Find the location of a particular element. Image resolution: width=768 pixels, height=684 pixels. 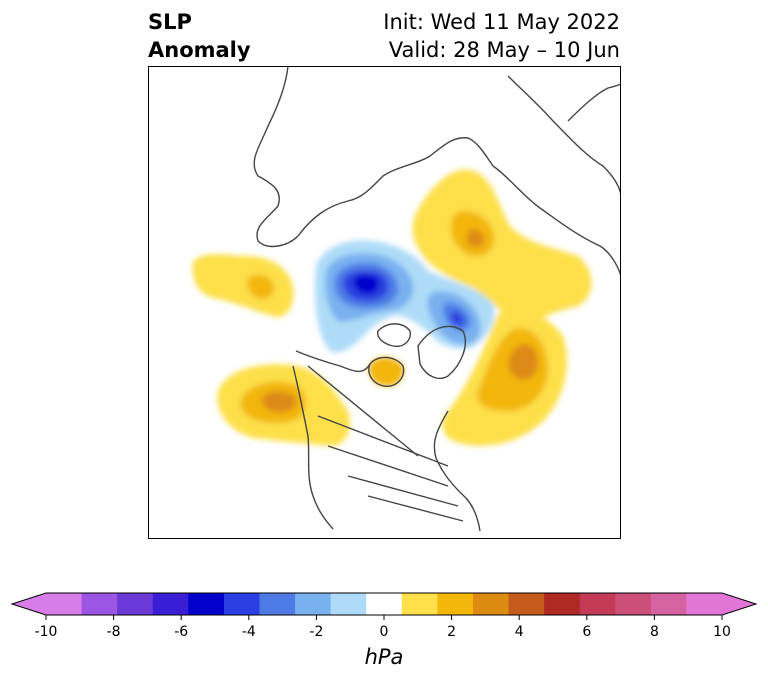

colorbar-tick-label: -8 is located at coordinates (114, 630).